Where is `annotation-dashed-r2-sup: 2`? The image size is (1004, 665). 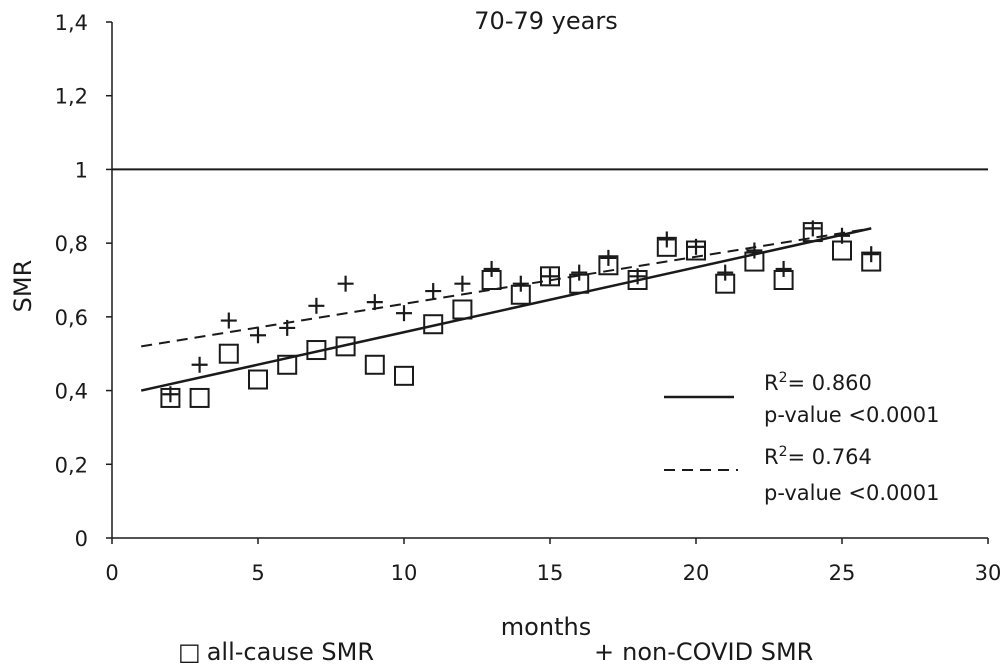 annotation-dashed-r2-sup: 2 is located at coordinates (783, 452).